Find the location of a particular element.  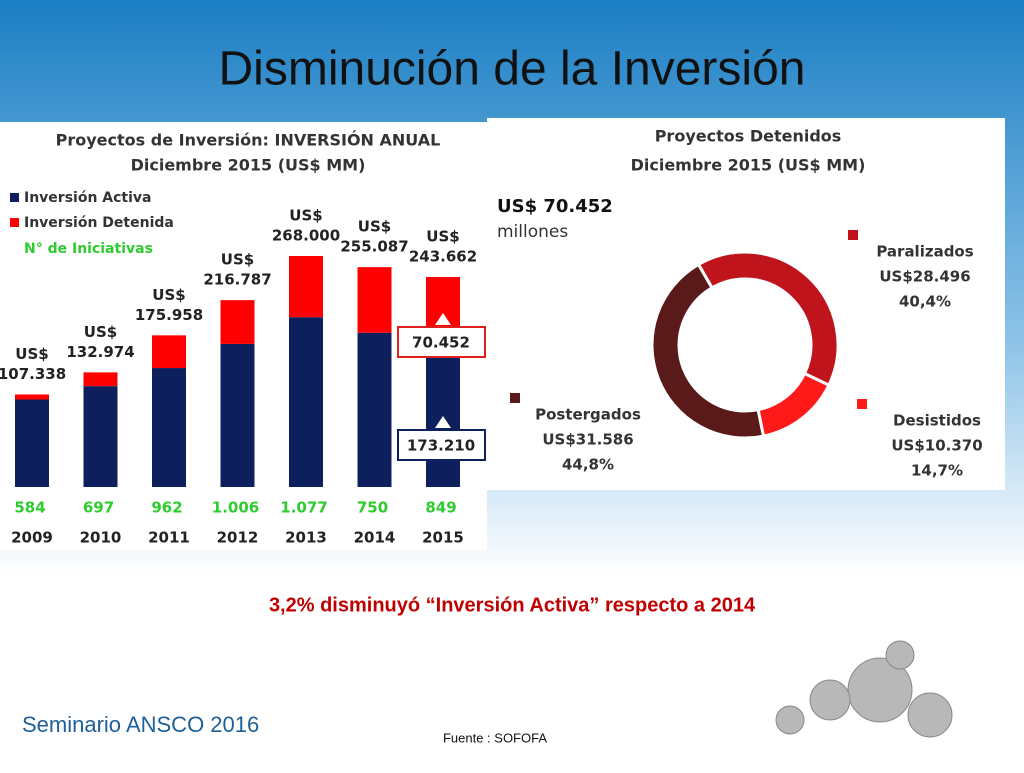

slice-amount: US$28.496 is located at coordinates (924, 277).